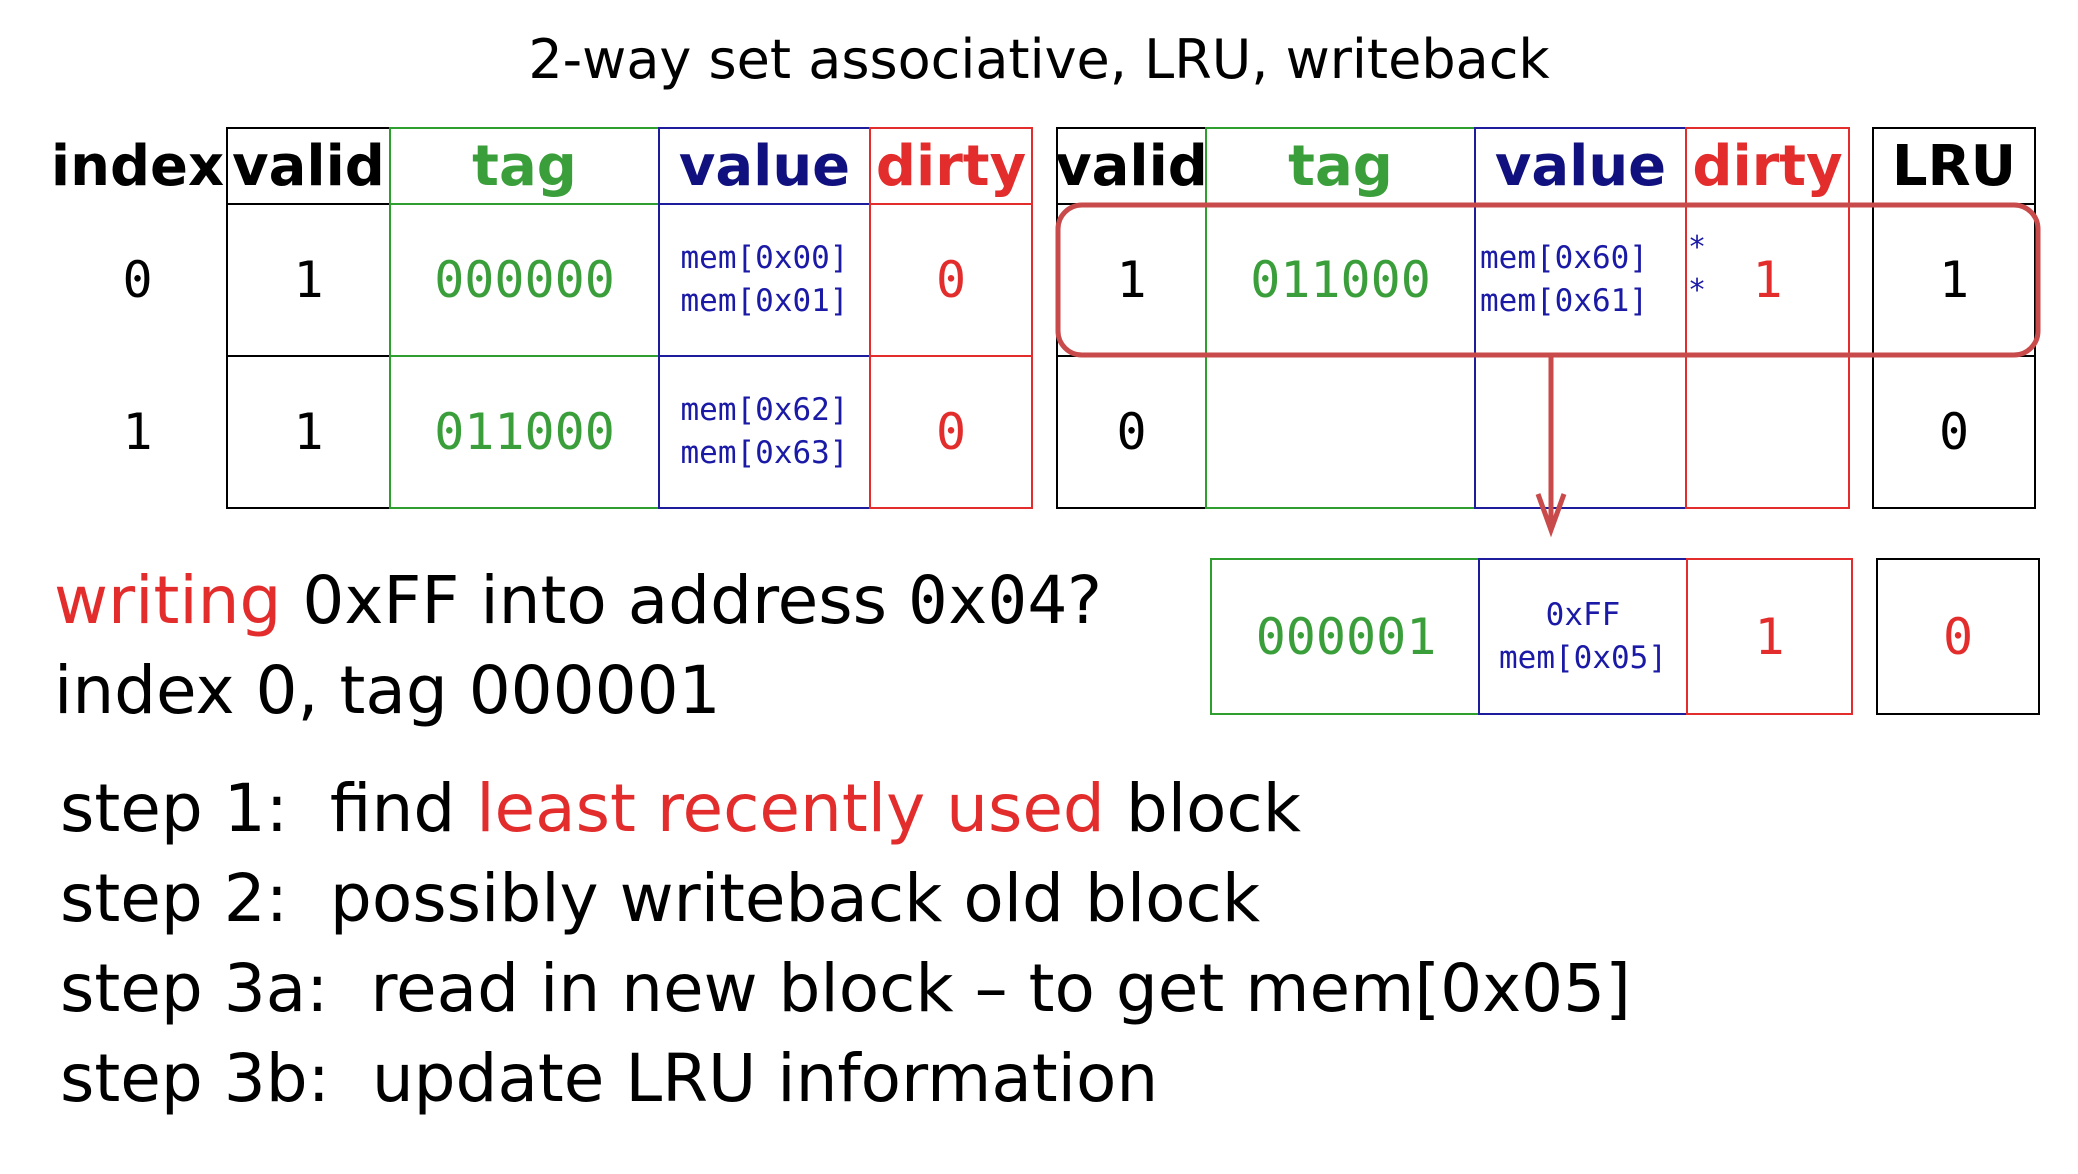  Describe the element at coordinates (1767, 166) in the screenshot. I see `header-dirty-way1: dirty` at that location.